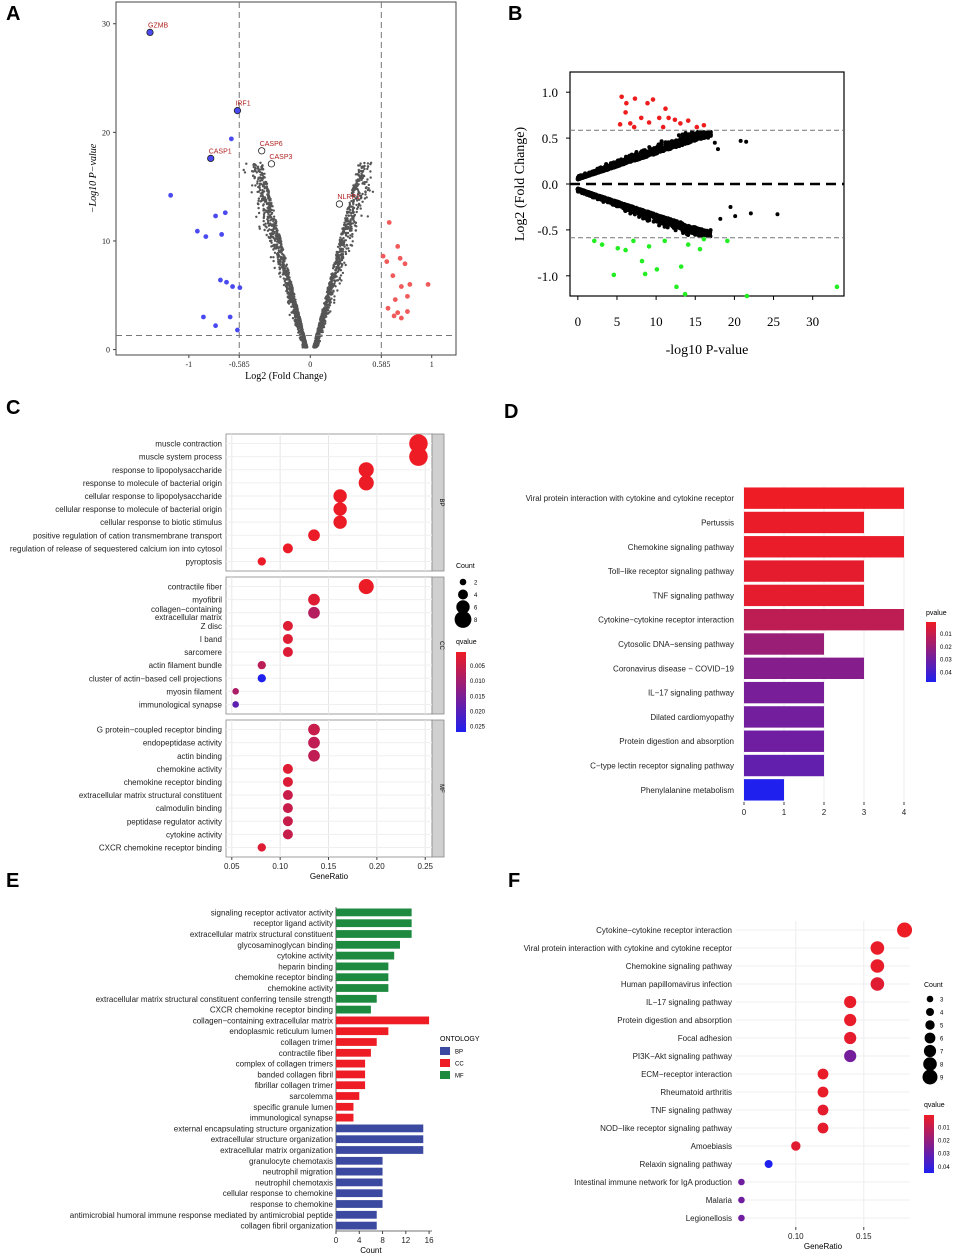  Describe the element at coordinates (106, 24) in the screenshot. I see `y-tick-label: 30` at that location.